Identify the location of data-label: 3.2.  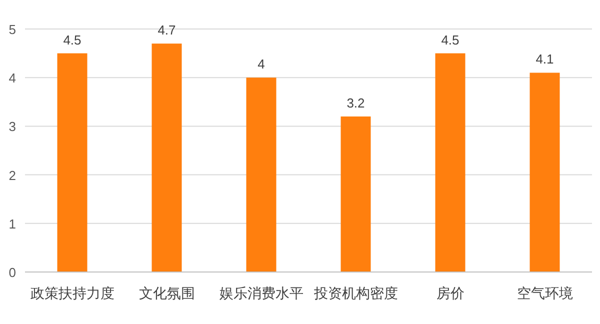
(355, 102).